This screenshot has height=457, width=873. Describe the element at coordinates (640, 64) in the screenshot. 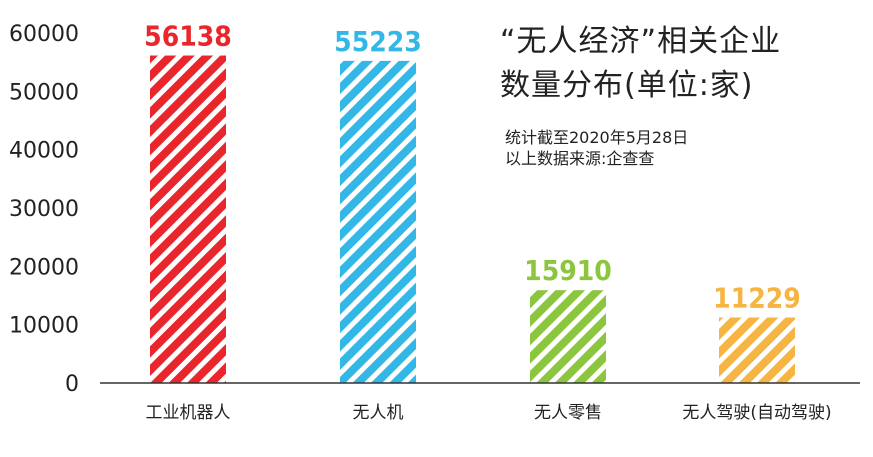

I see `chart-title: “无人经济”相关企业 数量分布(单位:家)` at that location.